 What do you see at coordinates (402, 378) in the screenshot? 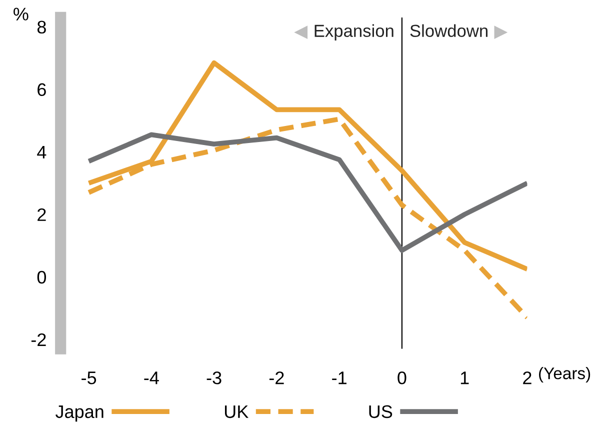
I see `x-tick-label: 0` at bounding box center [402, 378].